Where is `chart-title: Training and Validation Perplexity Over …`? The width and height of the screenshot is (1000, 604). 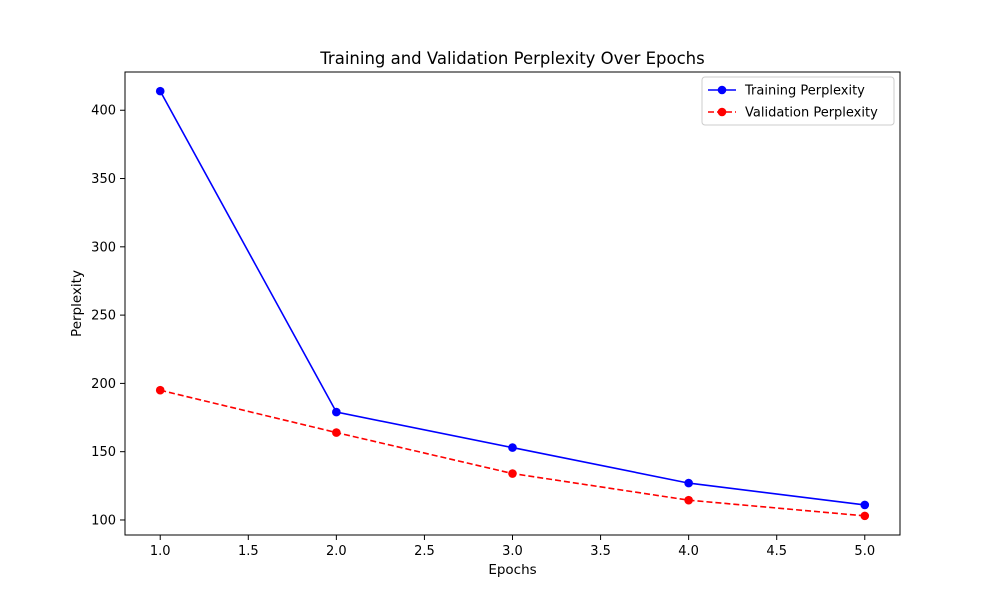
chart-title: Training and Validation Perplexity Over … is located at coordinates (511, 58).